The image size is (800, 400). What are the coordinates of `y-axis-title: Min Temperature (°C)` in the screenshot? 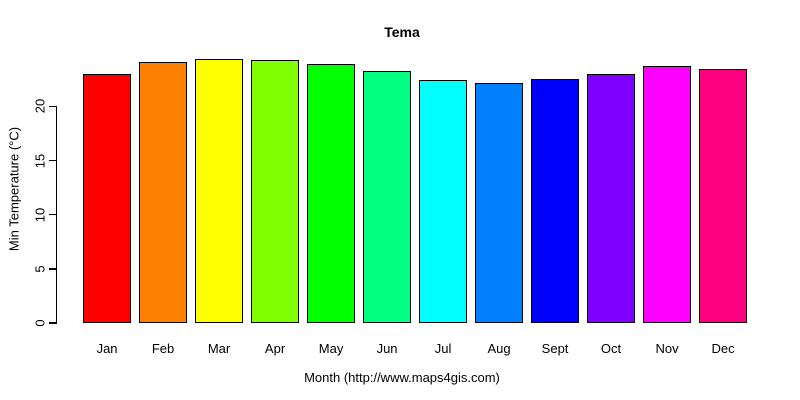 It's located at (14, 189).